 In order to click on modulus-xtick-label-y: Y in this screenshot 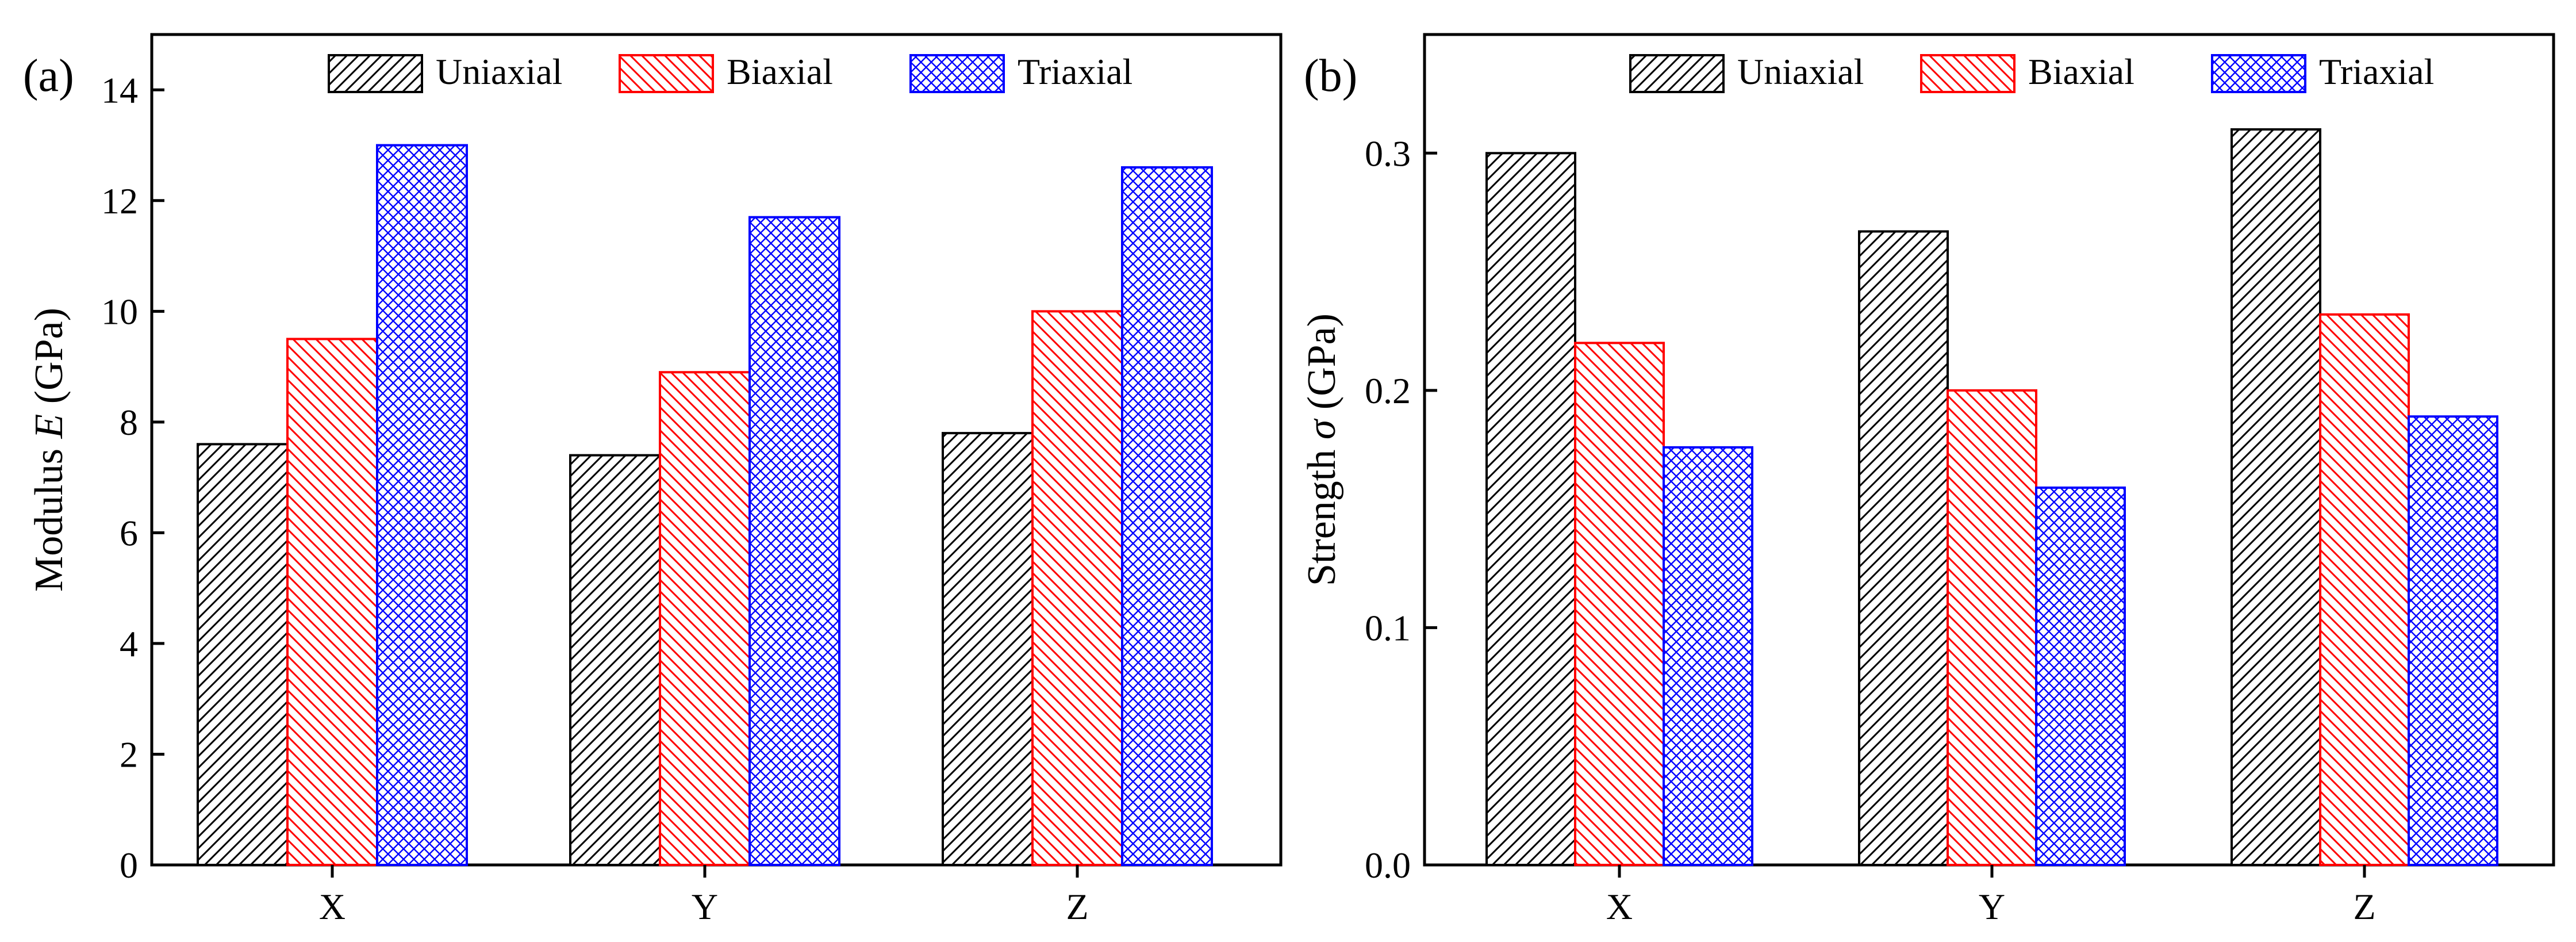, I will do `click(705, 906)`.